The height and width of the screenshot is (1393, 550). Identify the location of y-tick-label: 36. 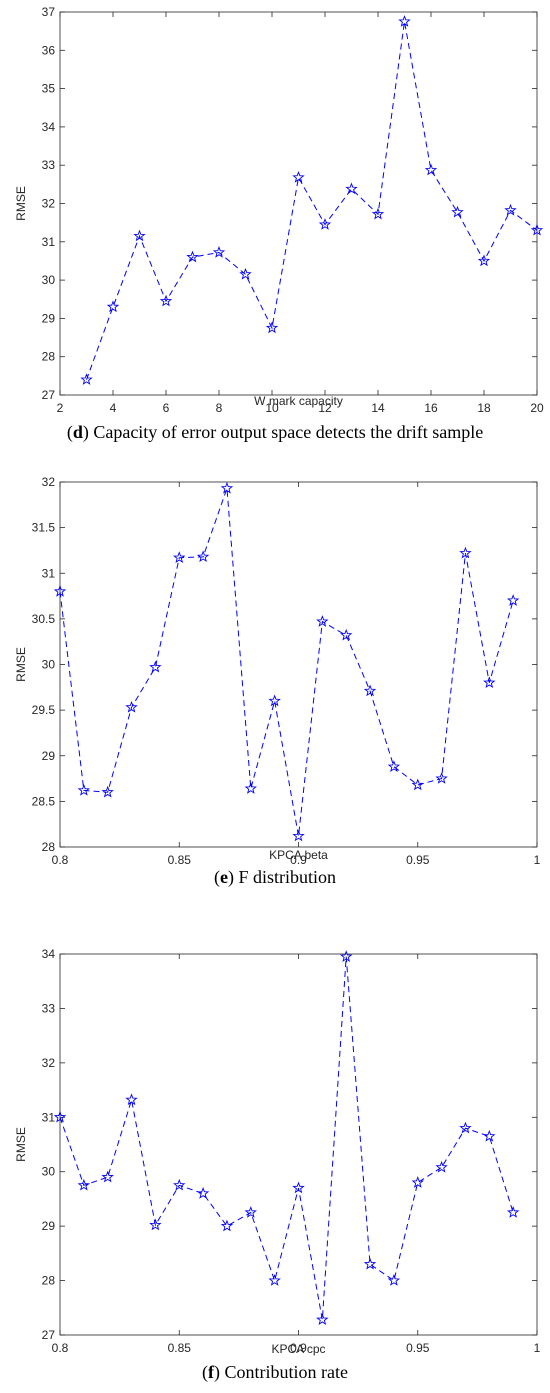
(49, 50).